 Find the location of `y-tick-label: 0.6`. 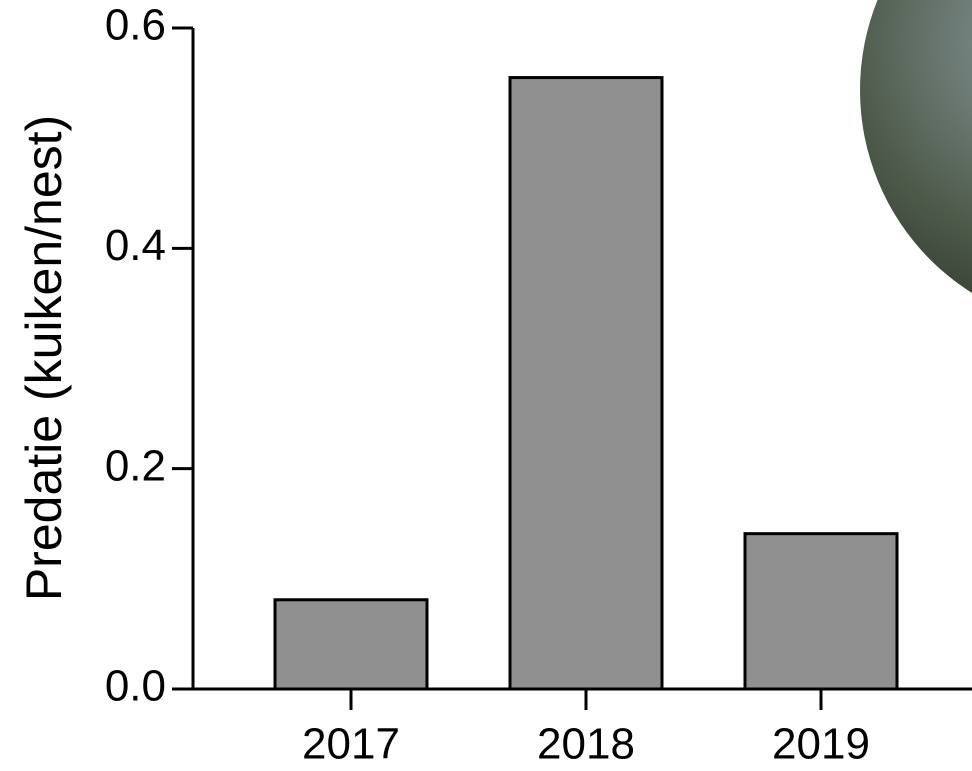

y-tick-label: 0.6 is located at coordinates (135, 25).